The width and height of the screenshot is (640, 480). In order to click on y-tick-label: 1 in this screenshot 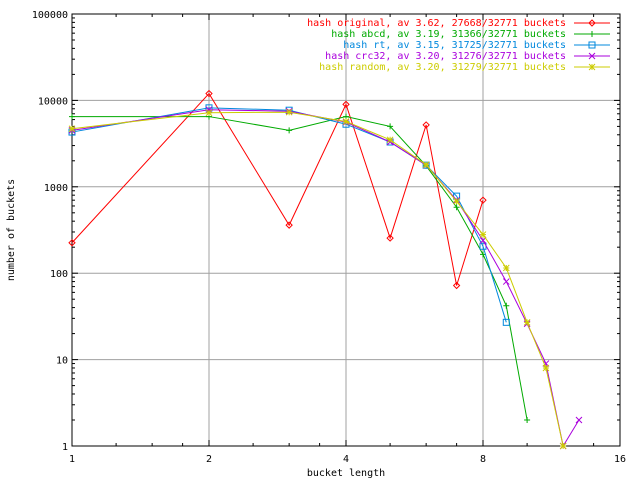, I will do `click(65, 447)`.